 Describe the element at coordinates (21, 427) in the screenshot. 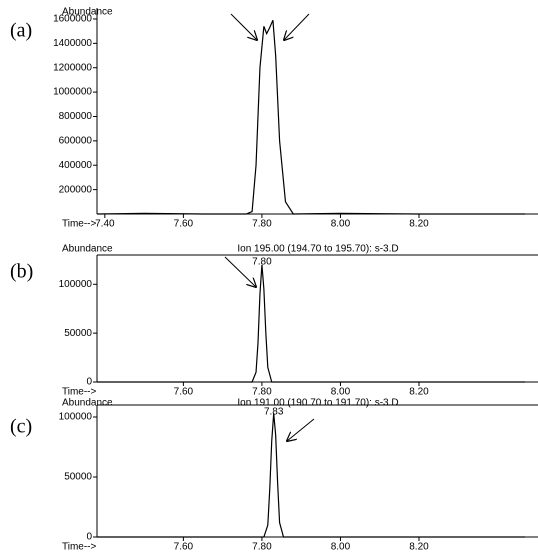

I see `panel-label: (c)` at that location.